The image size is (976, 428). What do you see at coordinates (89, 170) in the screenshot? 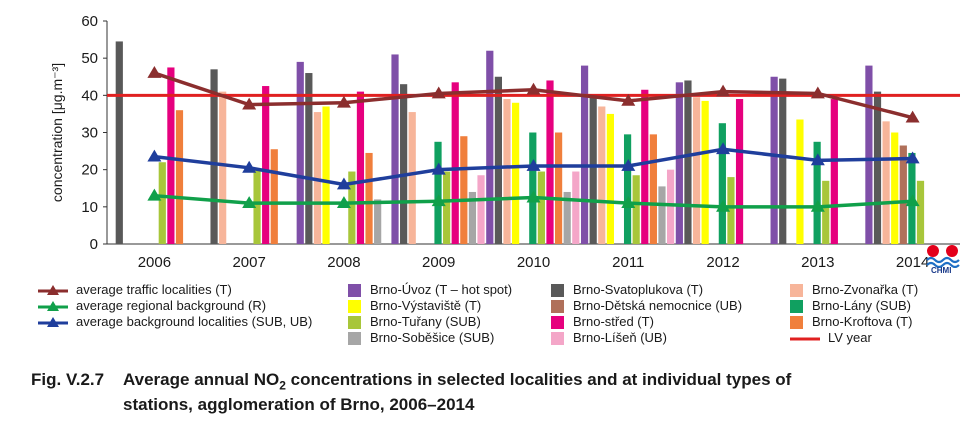
I see `y-tick-label: 20` at bounding box center [89, 170].